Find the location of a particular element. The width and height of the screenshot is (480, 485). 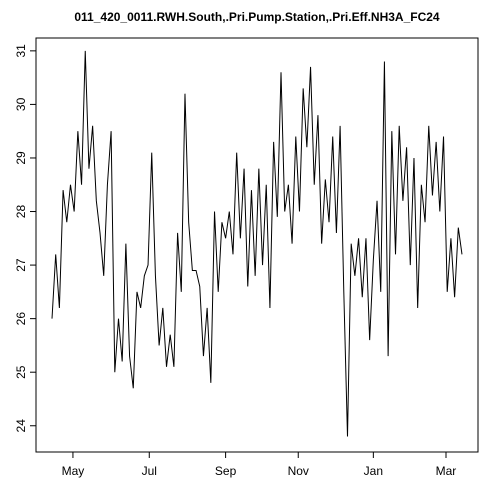

x-tick-label: Jul is located at coordinates (149, 471).